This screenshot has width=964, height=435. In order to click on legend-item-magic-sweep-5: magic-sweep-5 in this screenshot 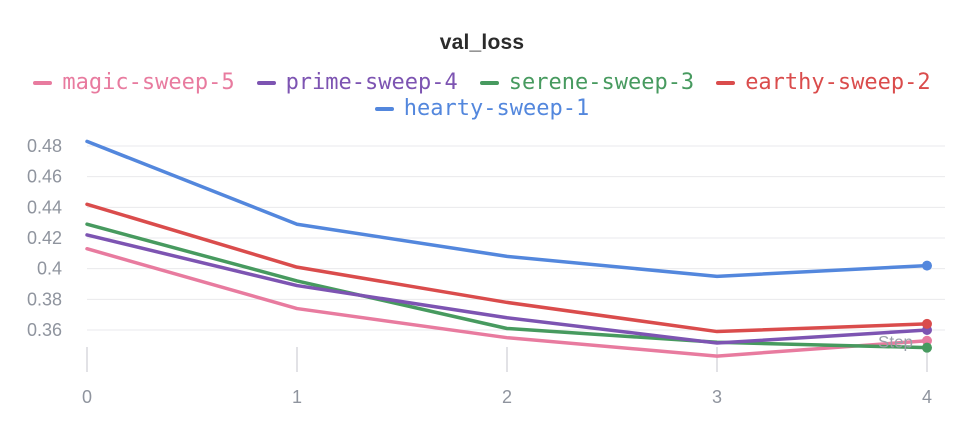, I will do `click(134, 82)`.